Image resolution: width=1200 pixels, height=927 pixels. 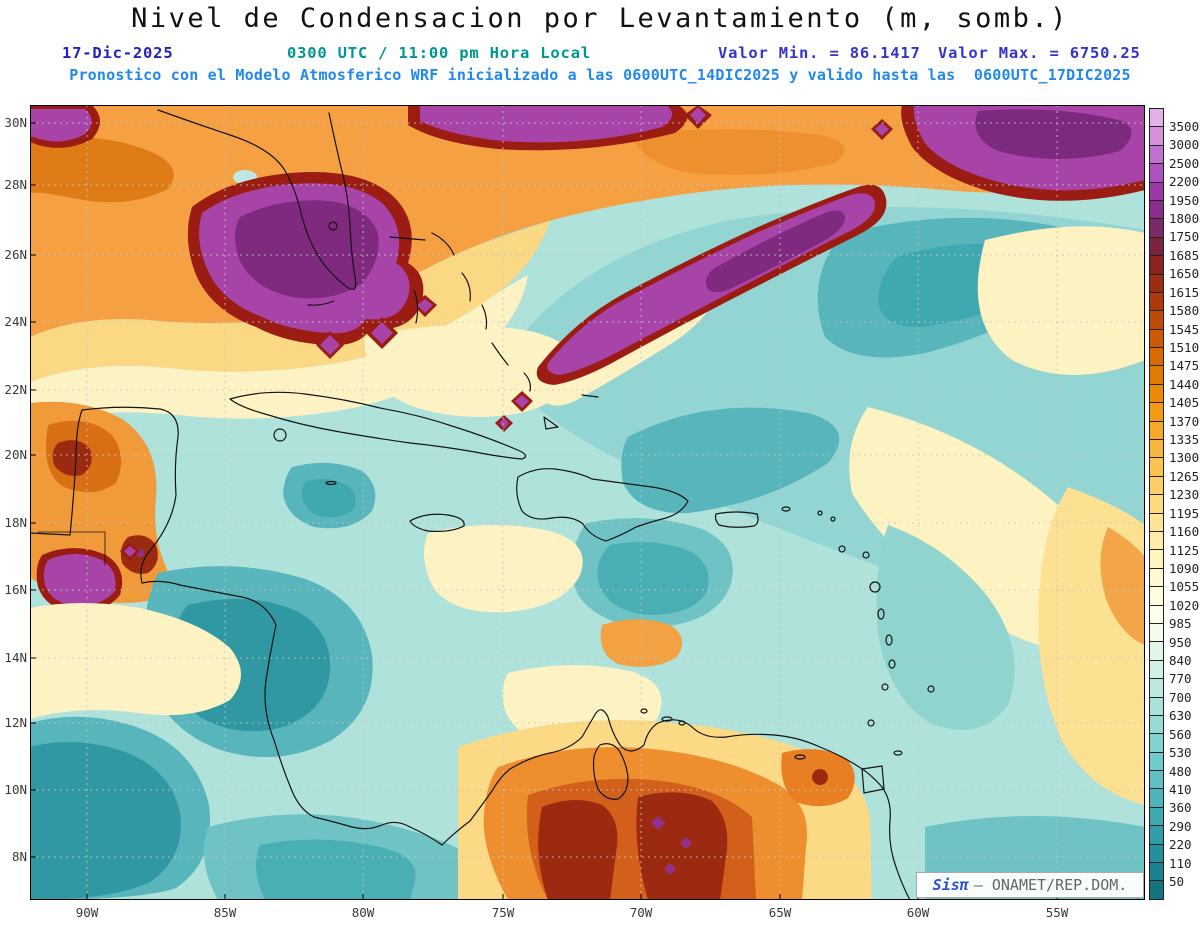 What do you see at coordinates (1184, 163) in the screenshot?
I see `colorbar-level-label: 2500` at bounding box center [1184, 163].